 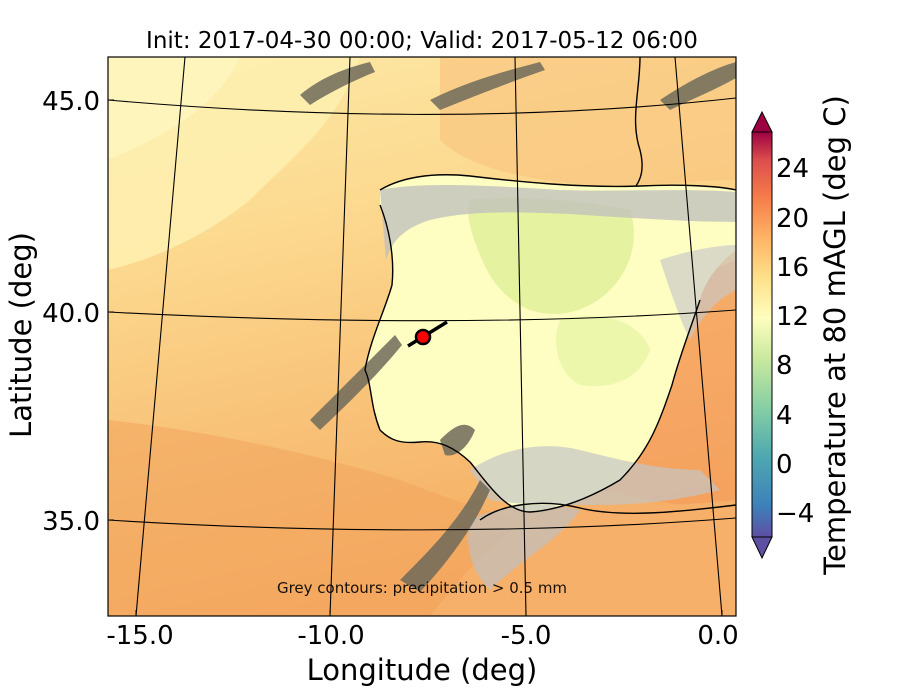 What do you see at coordinates (524, 547) in the screenshot?
I see `precip-contours-africa` at bounding box center [524, 547].